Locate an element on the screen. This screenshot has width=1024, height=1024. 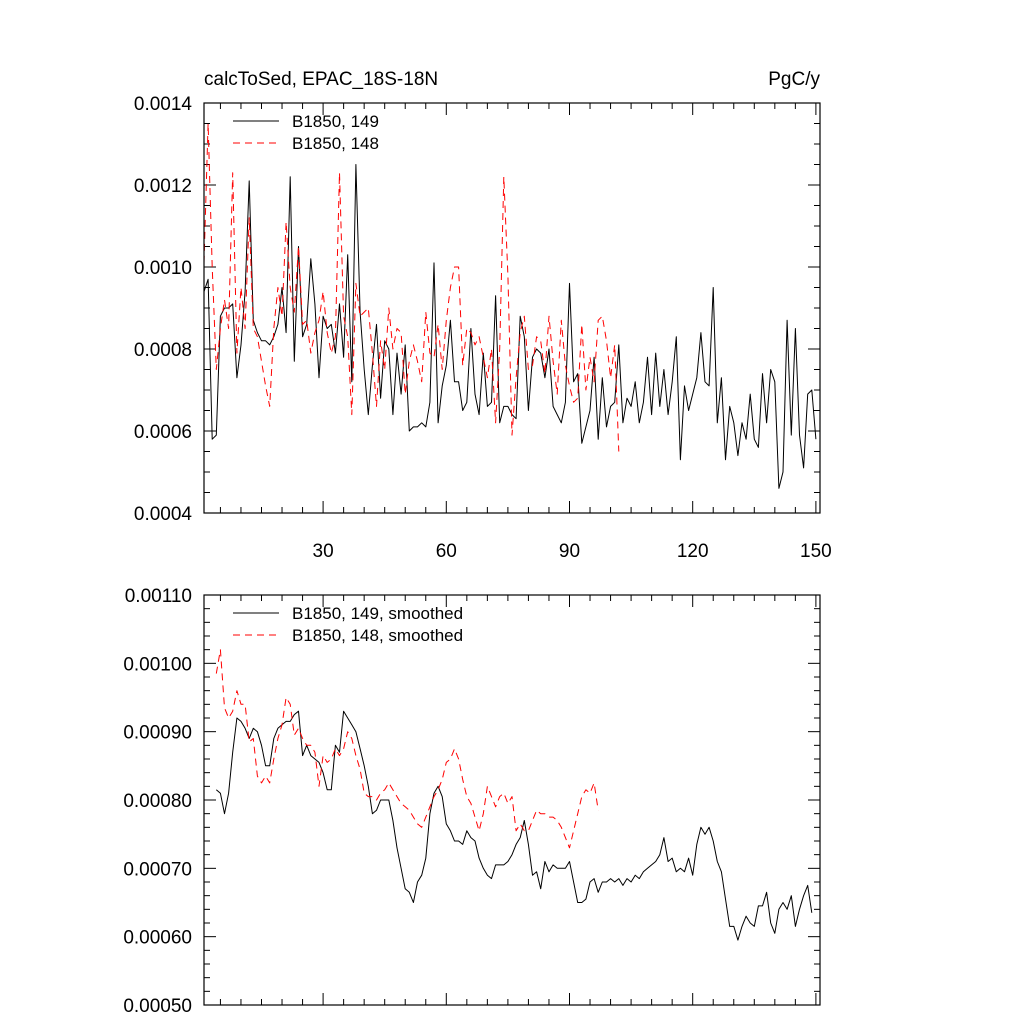
legend-label-148: B1850, 148 is located at coordinates (335, 143).